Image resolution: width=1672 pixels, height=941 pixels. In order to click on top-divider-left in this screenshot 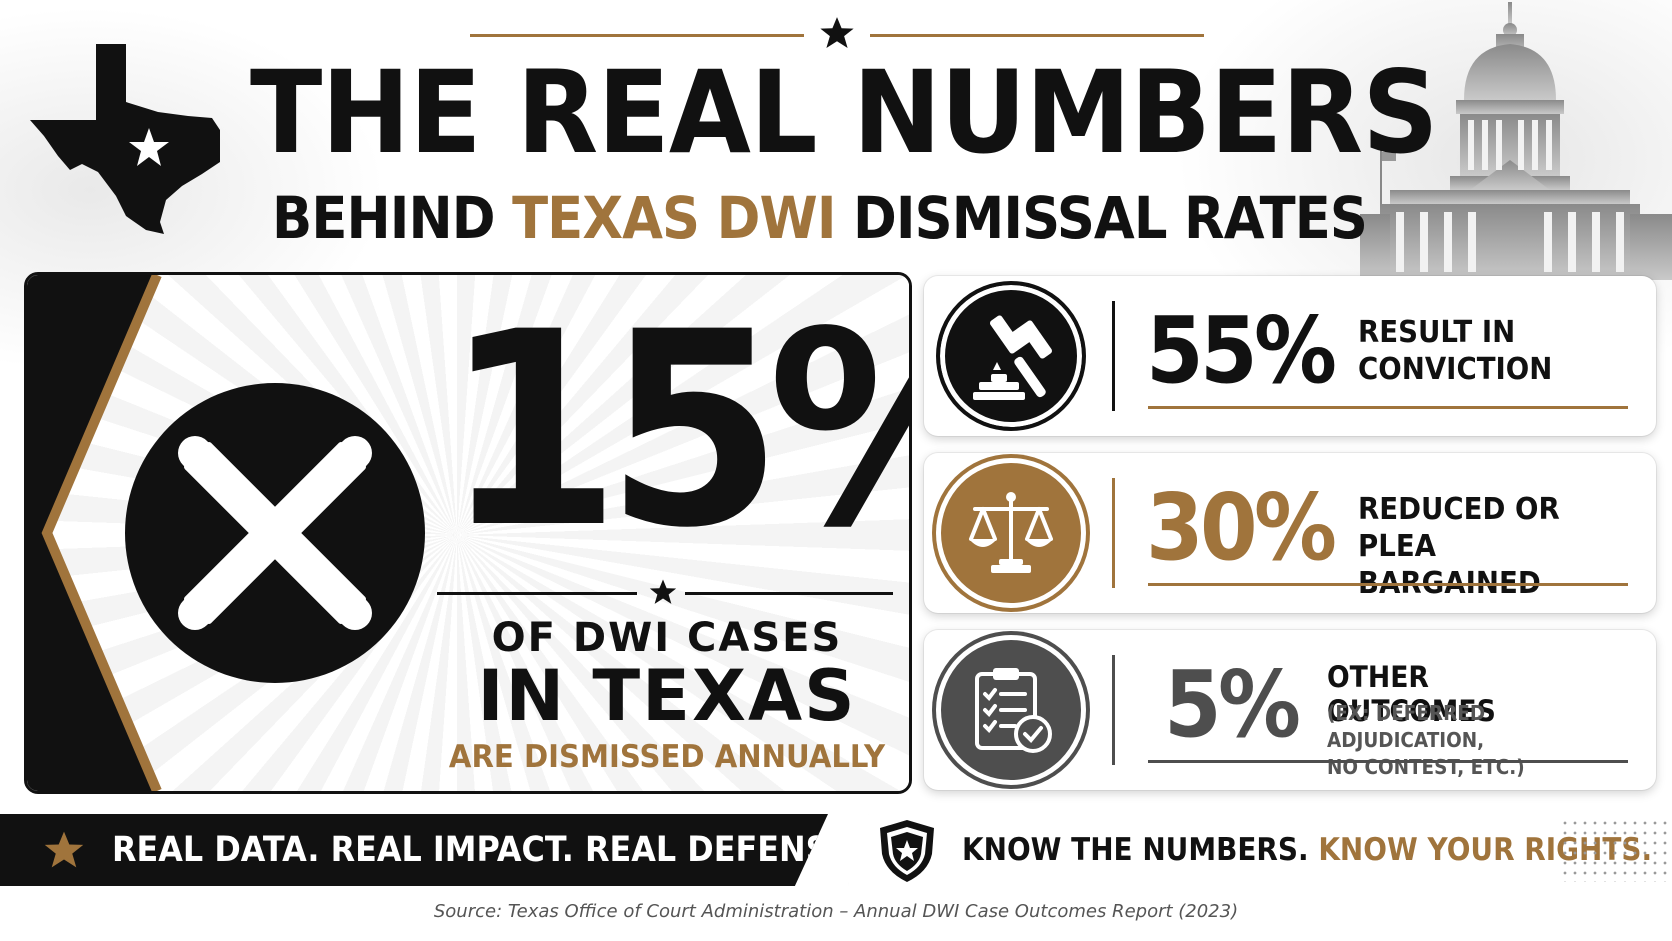, I will do `click(637, 35)`.